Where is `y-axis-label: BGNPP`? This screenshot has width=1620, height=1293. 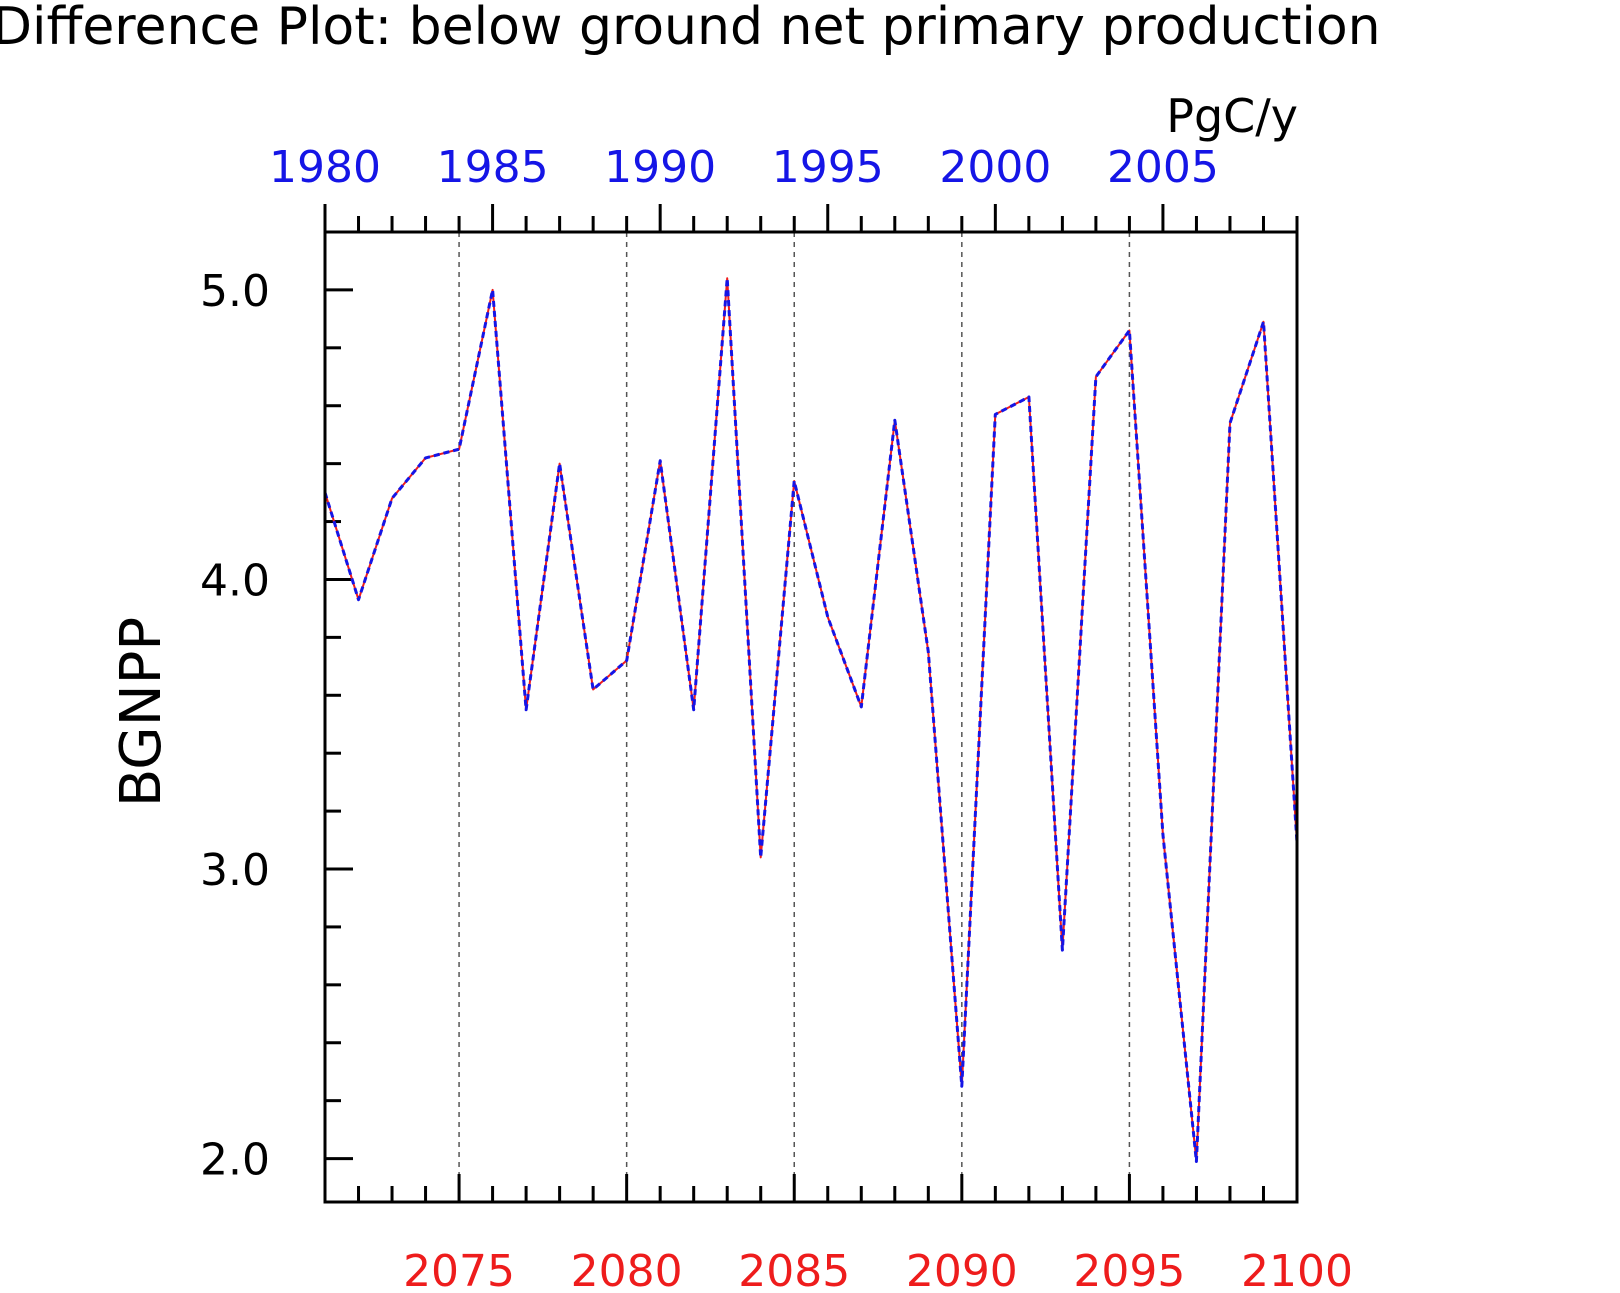 y-axis-label: BGNPP is located at coordinates (141, 712).